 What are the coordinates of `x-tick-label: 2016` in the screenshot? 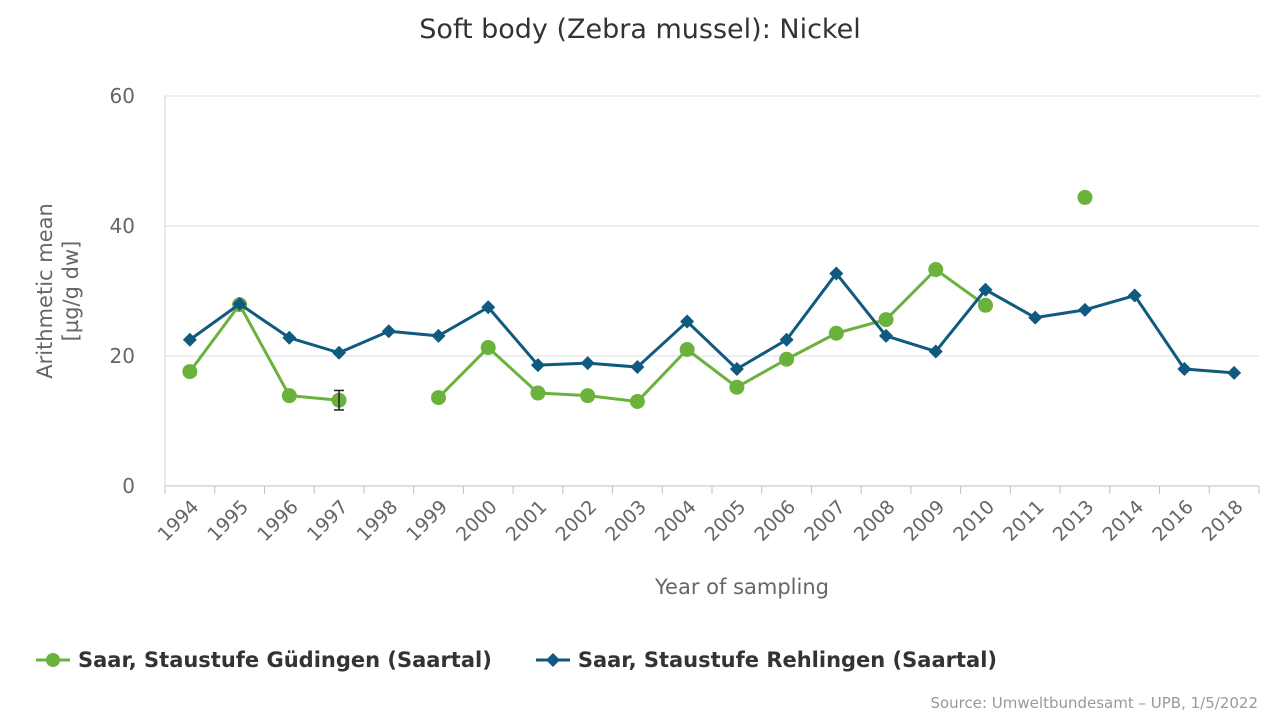 It's located at (1173, 521).